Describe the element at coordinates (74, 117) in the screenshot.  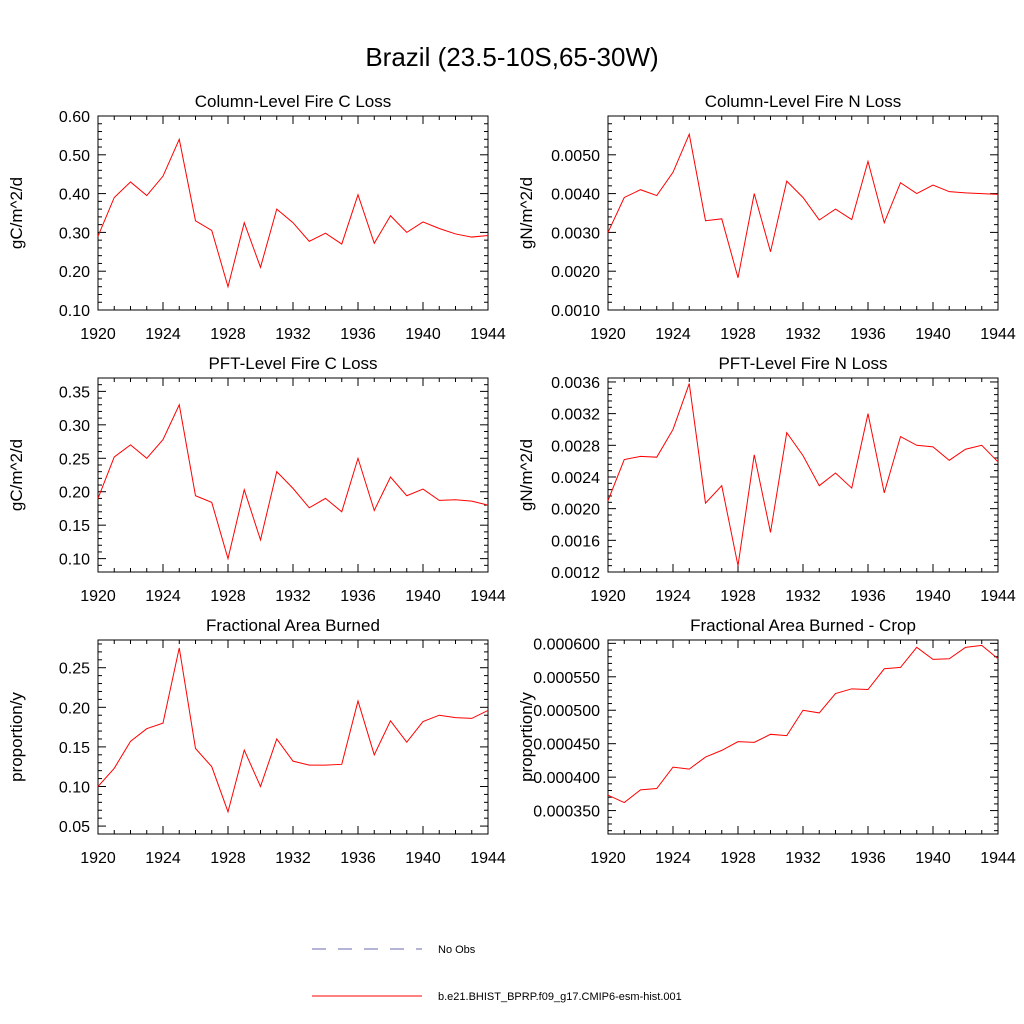
I see `y-tick-label: 0.60` at that location.